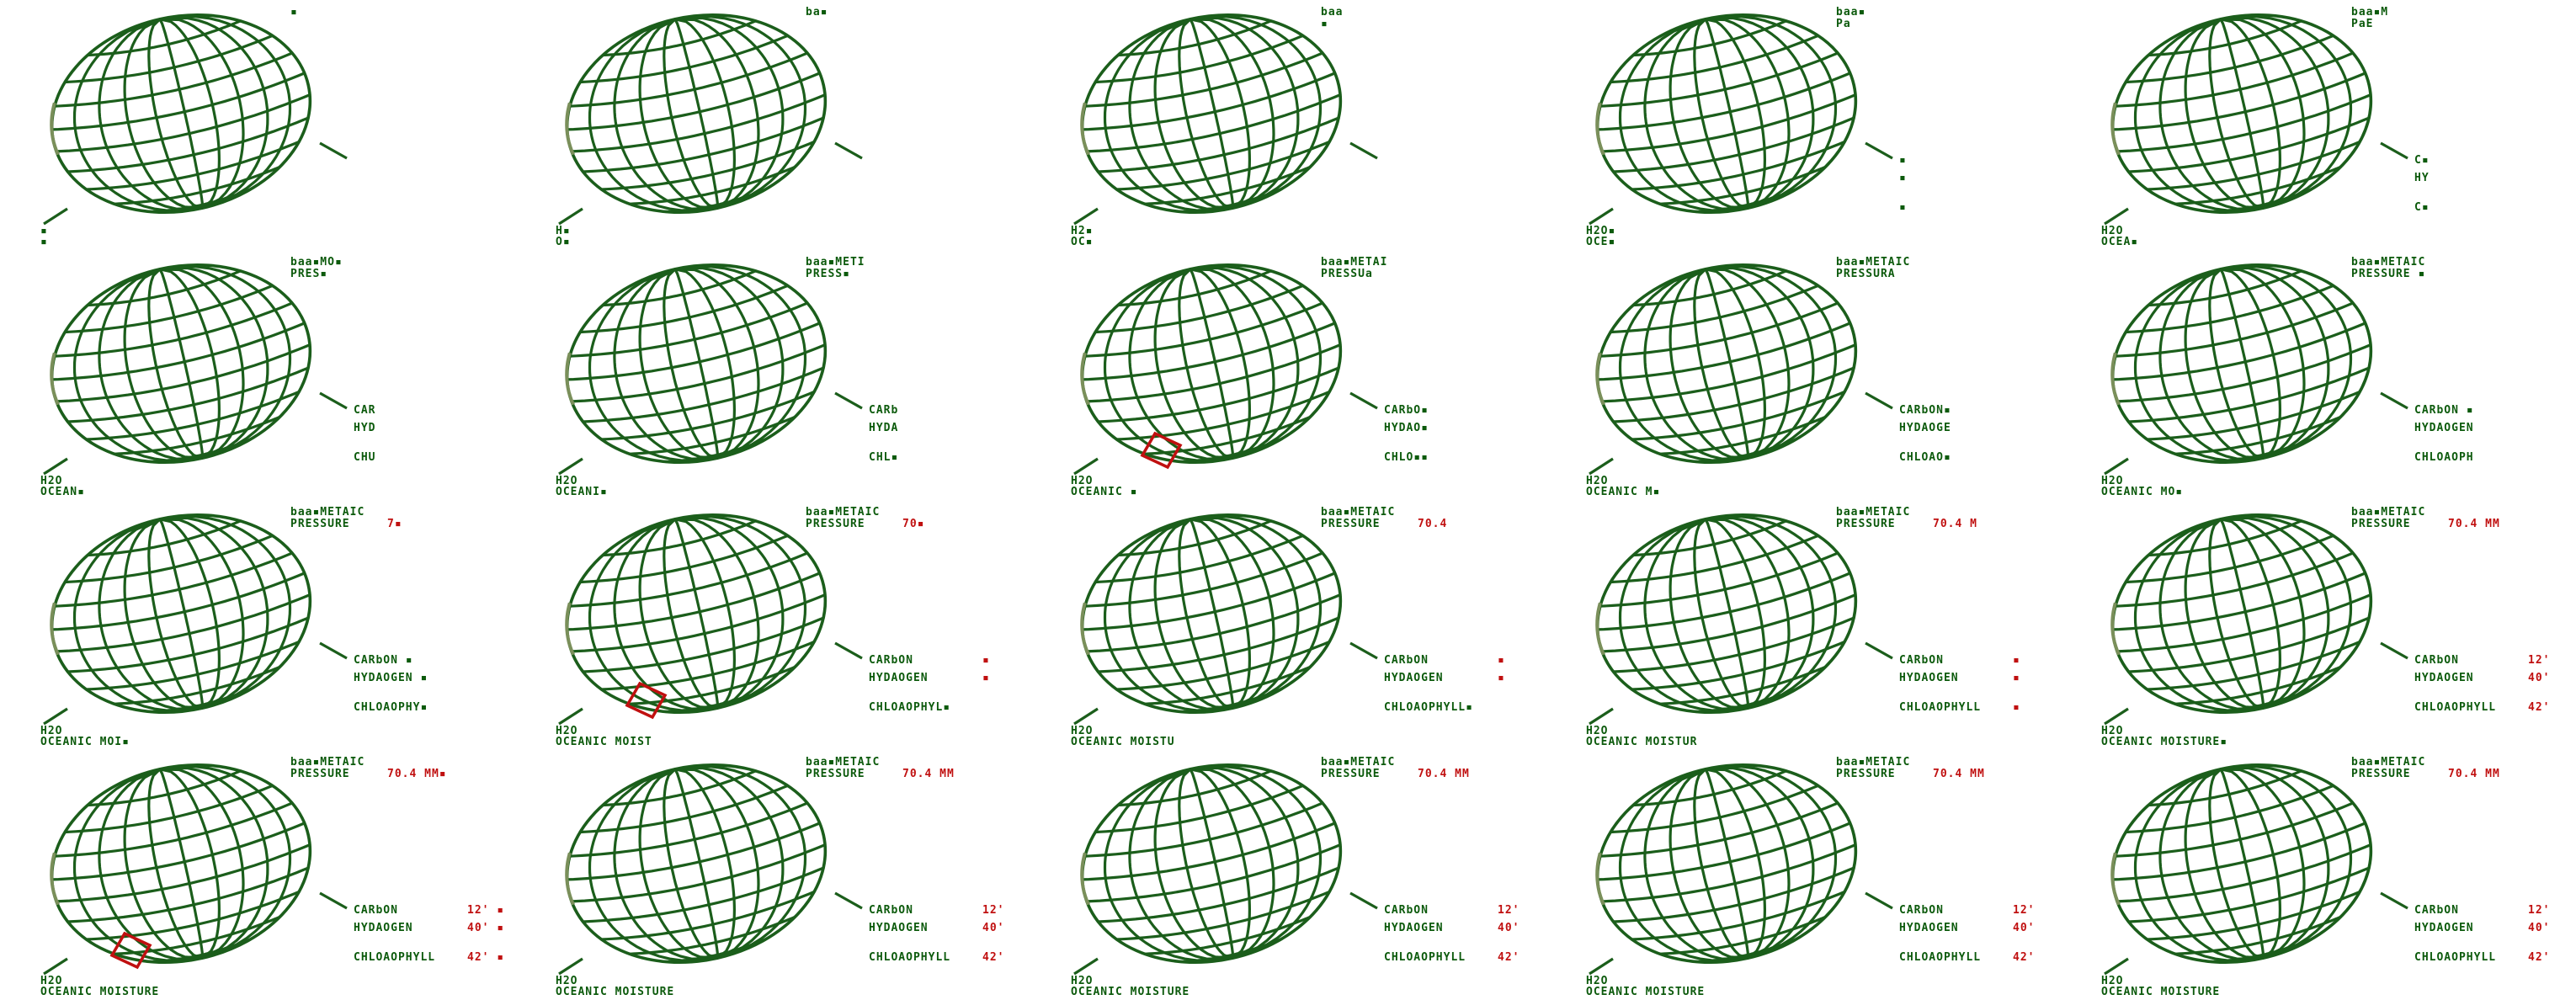 Image resolution: width=2576 pixels, height=1000 pixels. Describe the element at coordinates (1355, 262) in the screenshot. I see `barometric-label: baa▪METAI` at that location.